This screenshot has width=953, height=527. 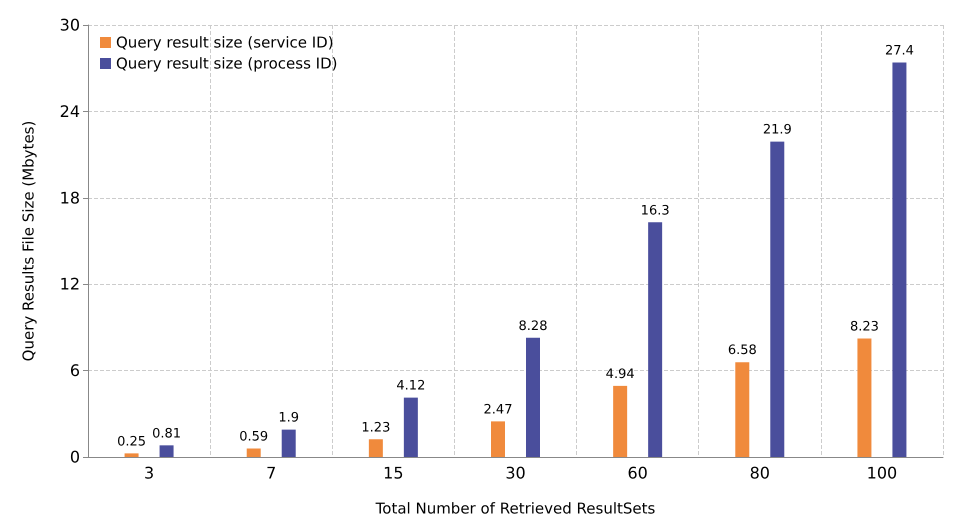 What do you see at coordinates (742, 350) in the screenshot?
I see `data-label: 6.58` at bounding box center [742, 350].